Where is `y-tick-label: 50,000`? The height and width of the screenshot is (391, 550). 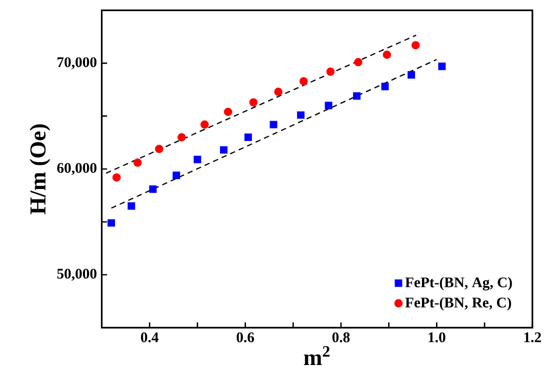
y-tick-label: 50,000 is located at coordinates (76, 274).